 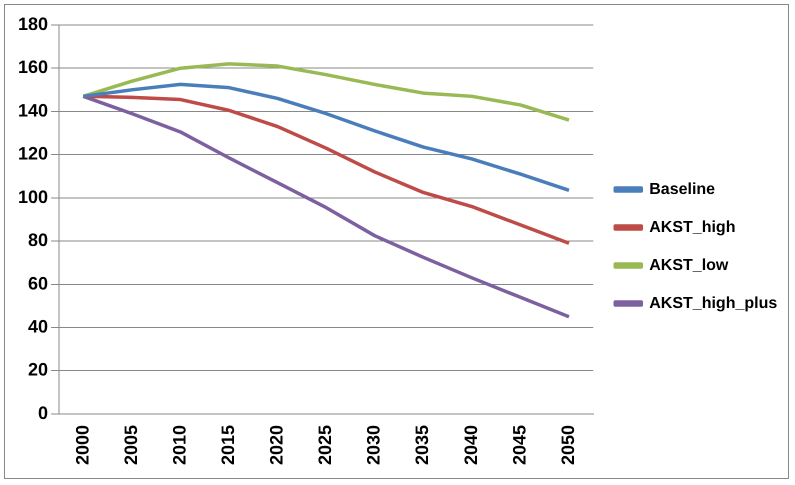 What do you see at coordinates (374, 445) in the screenshot?
I see `x-tick-label: 2030` at bounding box center [374, 445].